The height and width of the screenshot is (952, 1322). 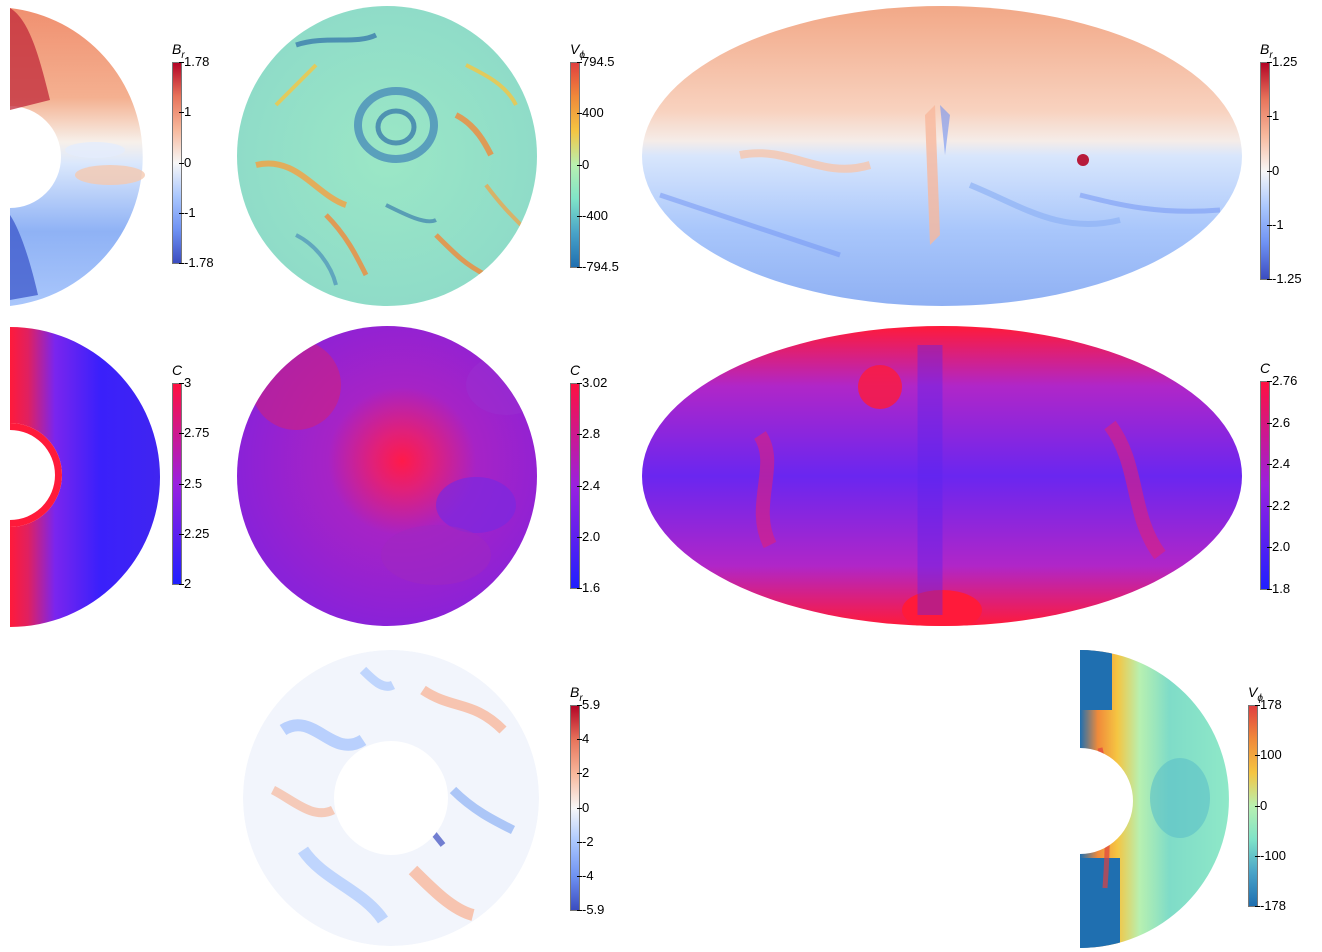 What do you see at coordinates (197, 533) in the screenshot?
I see `colorbar-tick-label: 2.25` at bounding box center [197, 533].